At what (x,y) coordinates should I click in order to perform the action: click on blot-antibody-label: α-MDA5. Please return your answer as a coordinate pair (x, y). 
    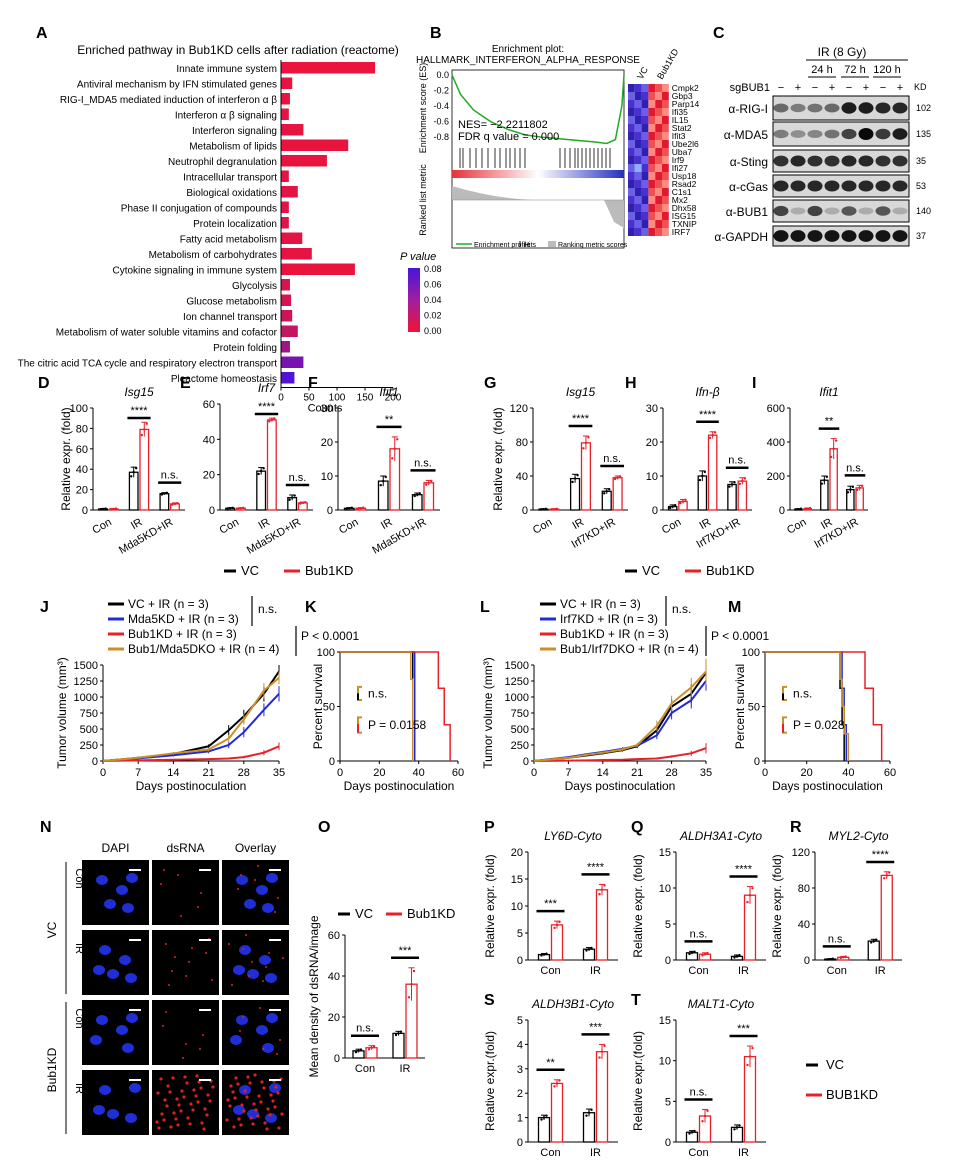
    Looking at the image, I should click on (746, 135).